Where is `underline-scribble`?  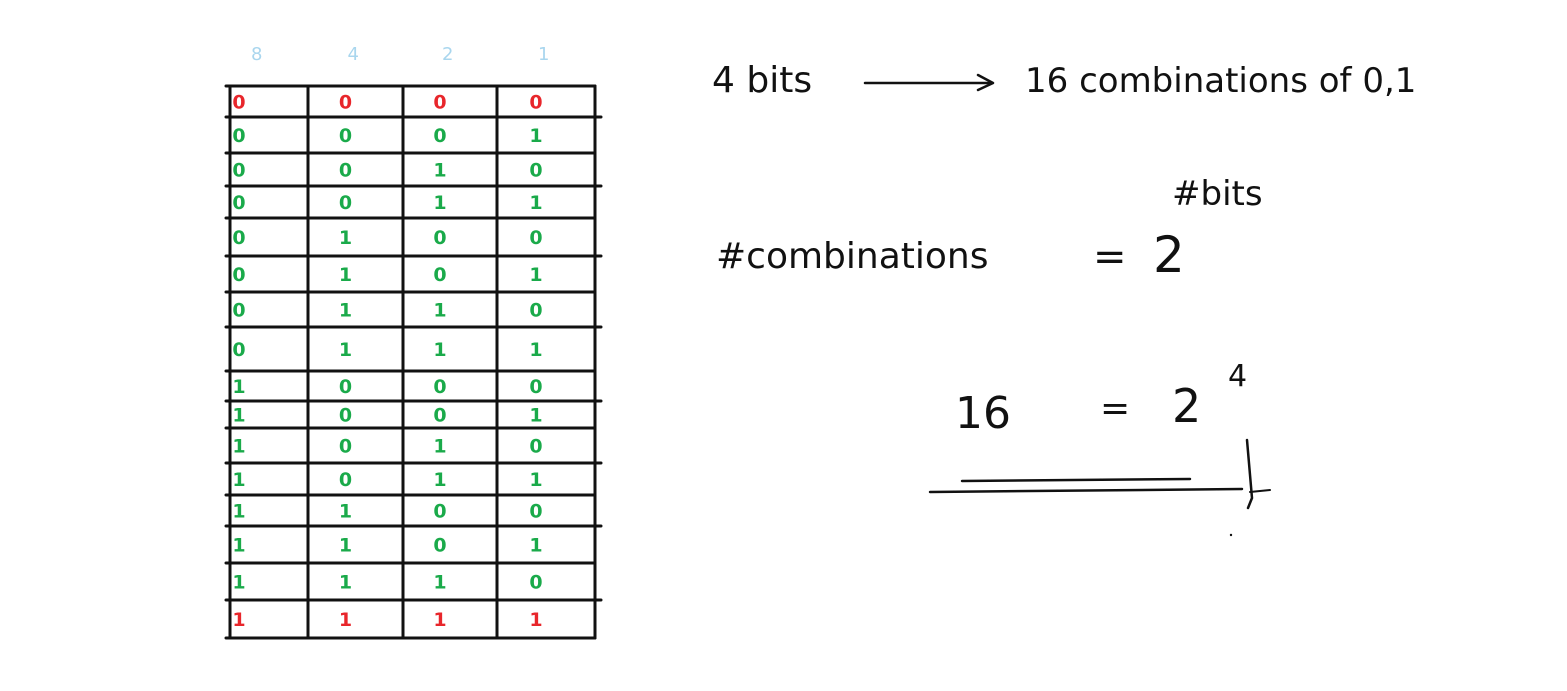
underline-scribble is located at coordinates (1099, 487).